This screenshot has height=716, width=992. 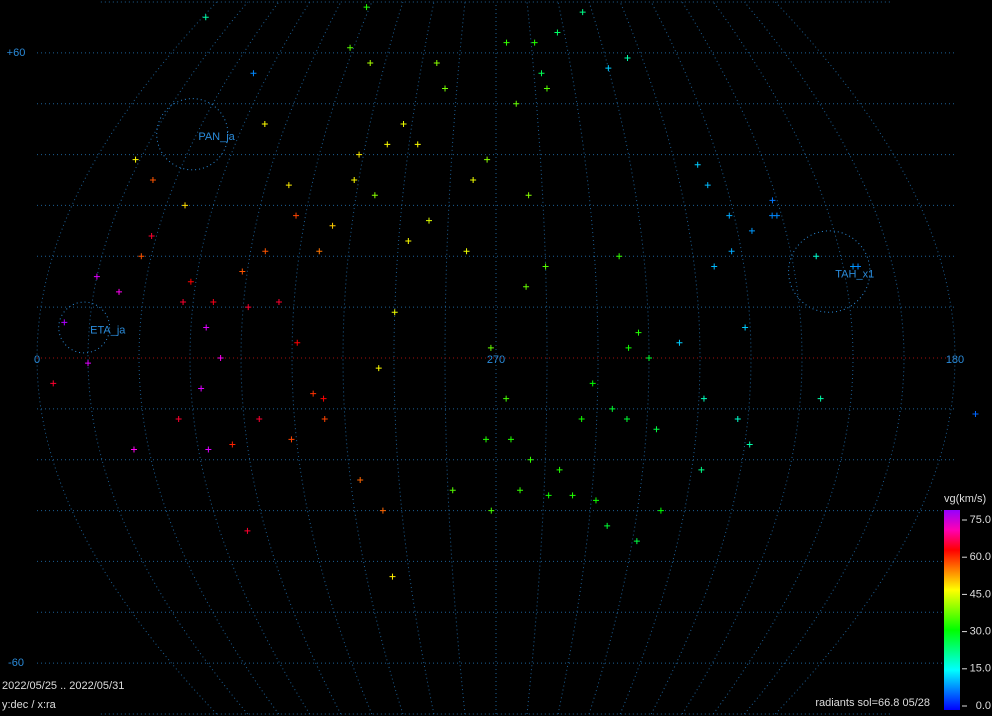 What do you see at coordinates (854, 274) in the screenshot?
I see `shower-label: TAH_x1` at bounding box center [854, 274].